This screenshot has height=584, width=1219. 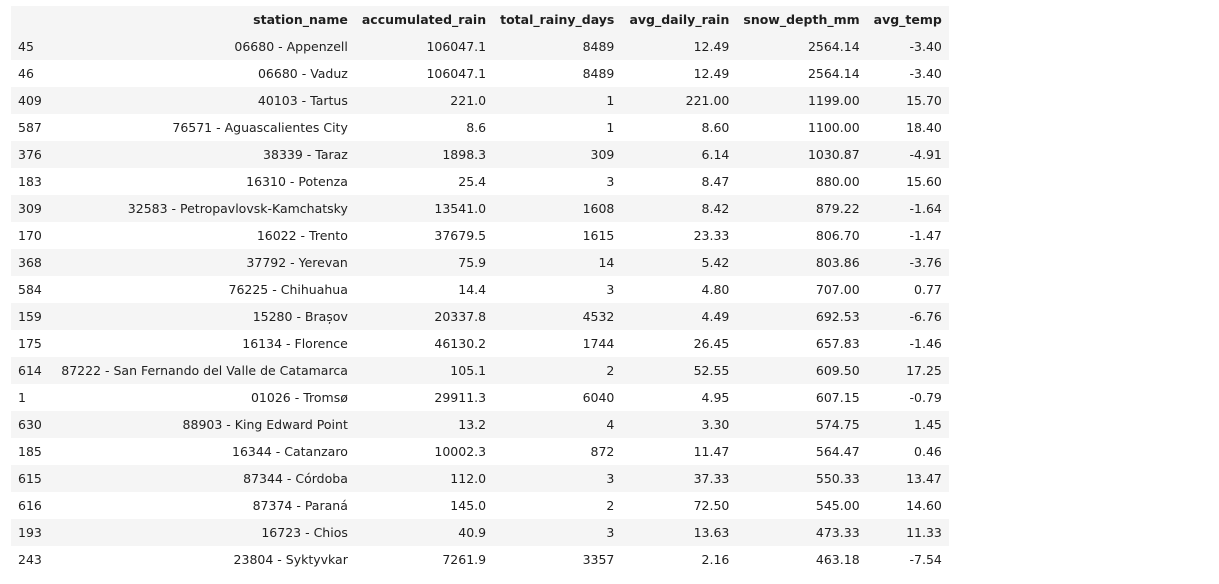 What do you see at coordinates (464, 154) in the screenshot?
I see `accumulated-rain-cell: 1898.3` at bounding box center [464, 154].